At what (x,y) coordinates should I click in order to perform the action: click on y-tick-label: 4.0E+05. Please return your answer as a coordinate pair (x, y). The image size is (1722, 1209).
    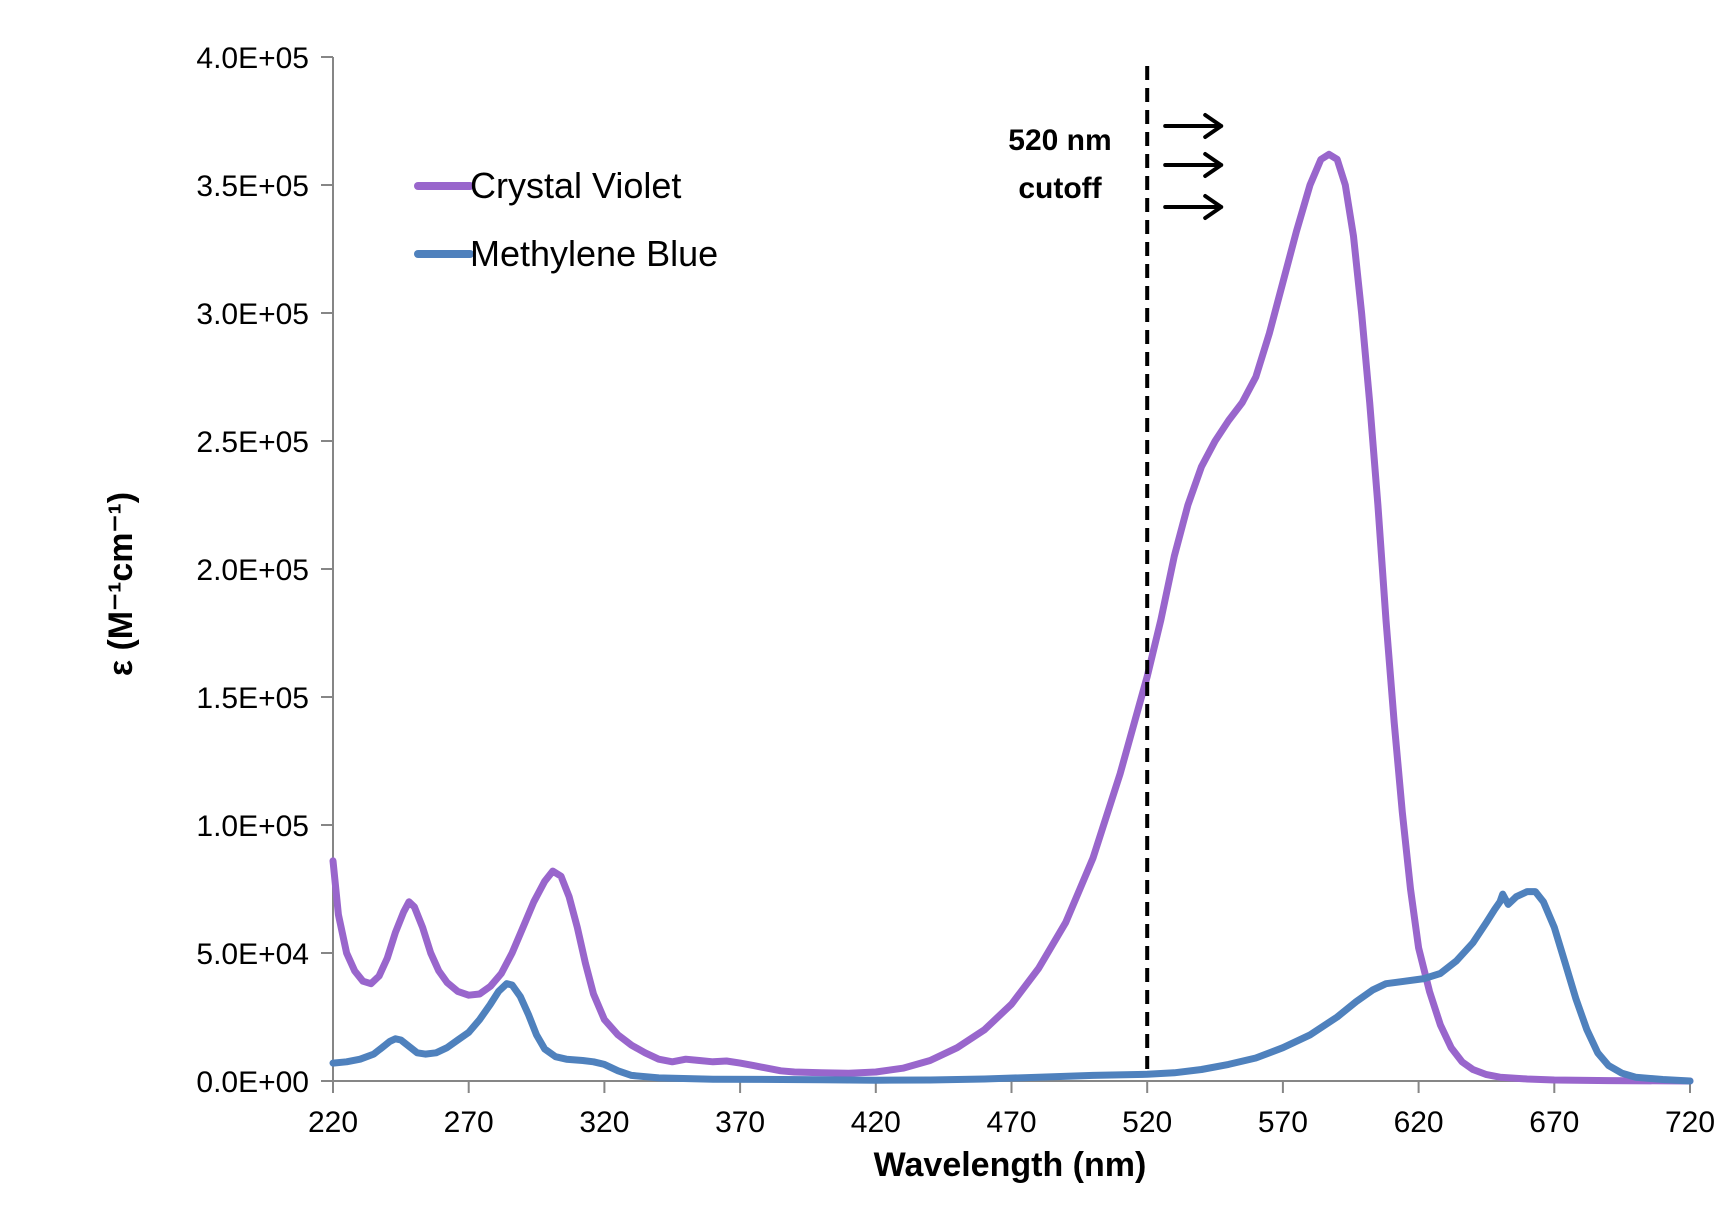
    Looking at the image, I should click on (252, 58).